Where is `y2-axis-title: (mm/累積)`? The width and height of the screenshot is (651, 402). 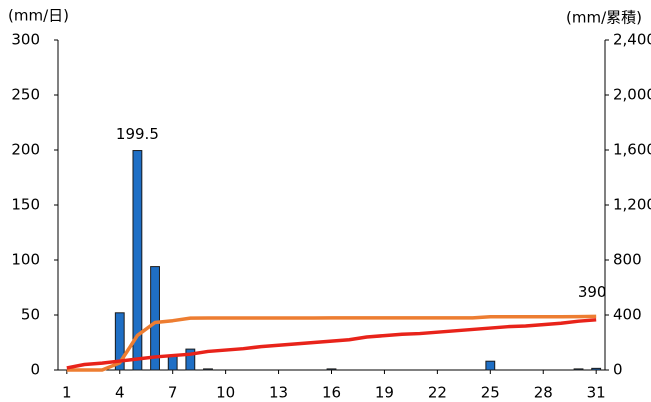 y2-axis-title: (mm/累積) is located at coordinates (604, 18).